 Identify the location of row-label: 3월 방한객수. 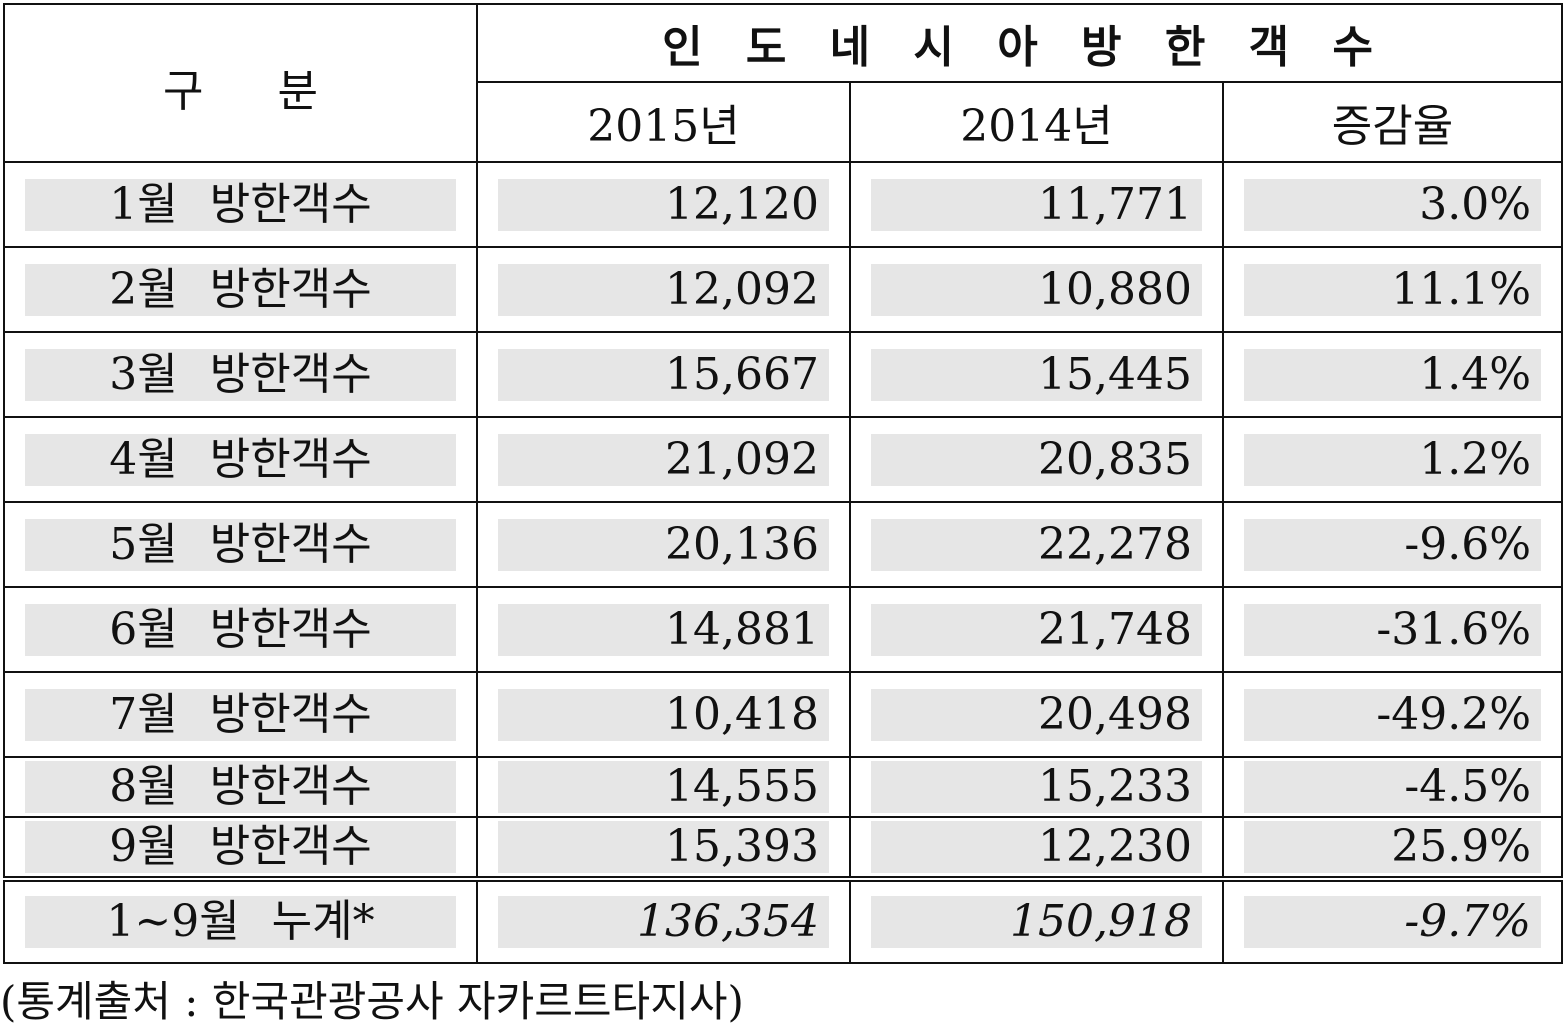
(240, 374).